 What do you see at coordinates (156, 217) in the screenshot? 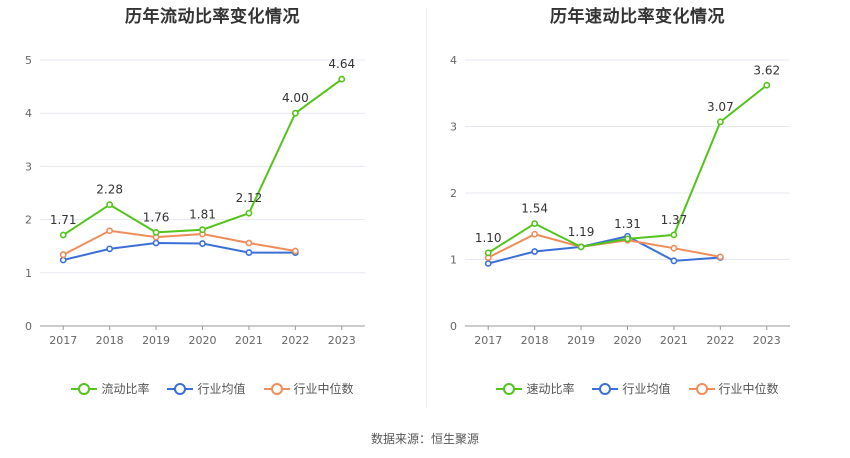
I see `data-label: 1.76` at bounding box center [156, 217].